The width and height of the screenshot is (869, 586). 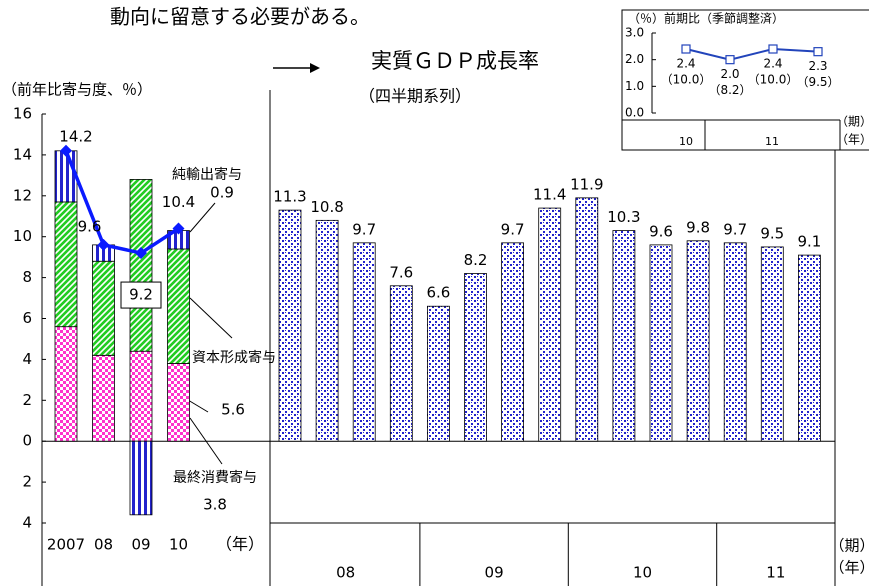 I want to click on chart-title: 実質ＧＤＰ成長率, so click(x=455, y=61).